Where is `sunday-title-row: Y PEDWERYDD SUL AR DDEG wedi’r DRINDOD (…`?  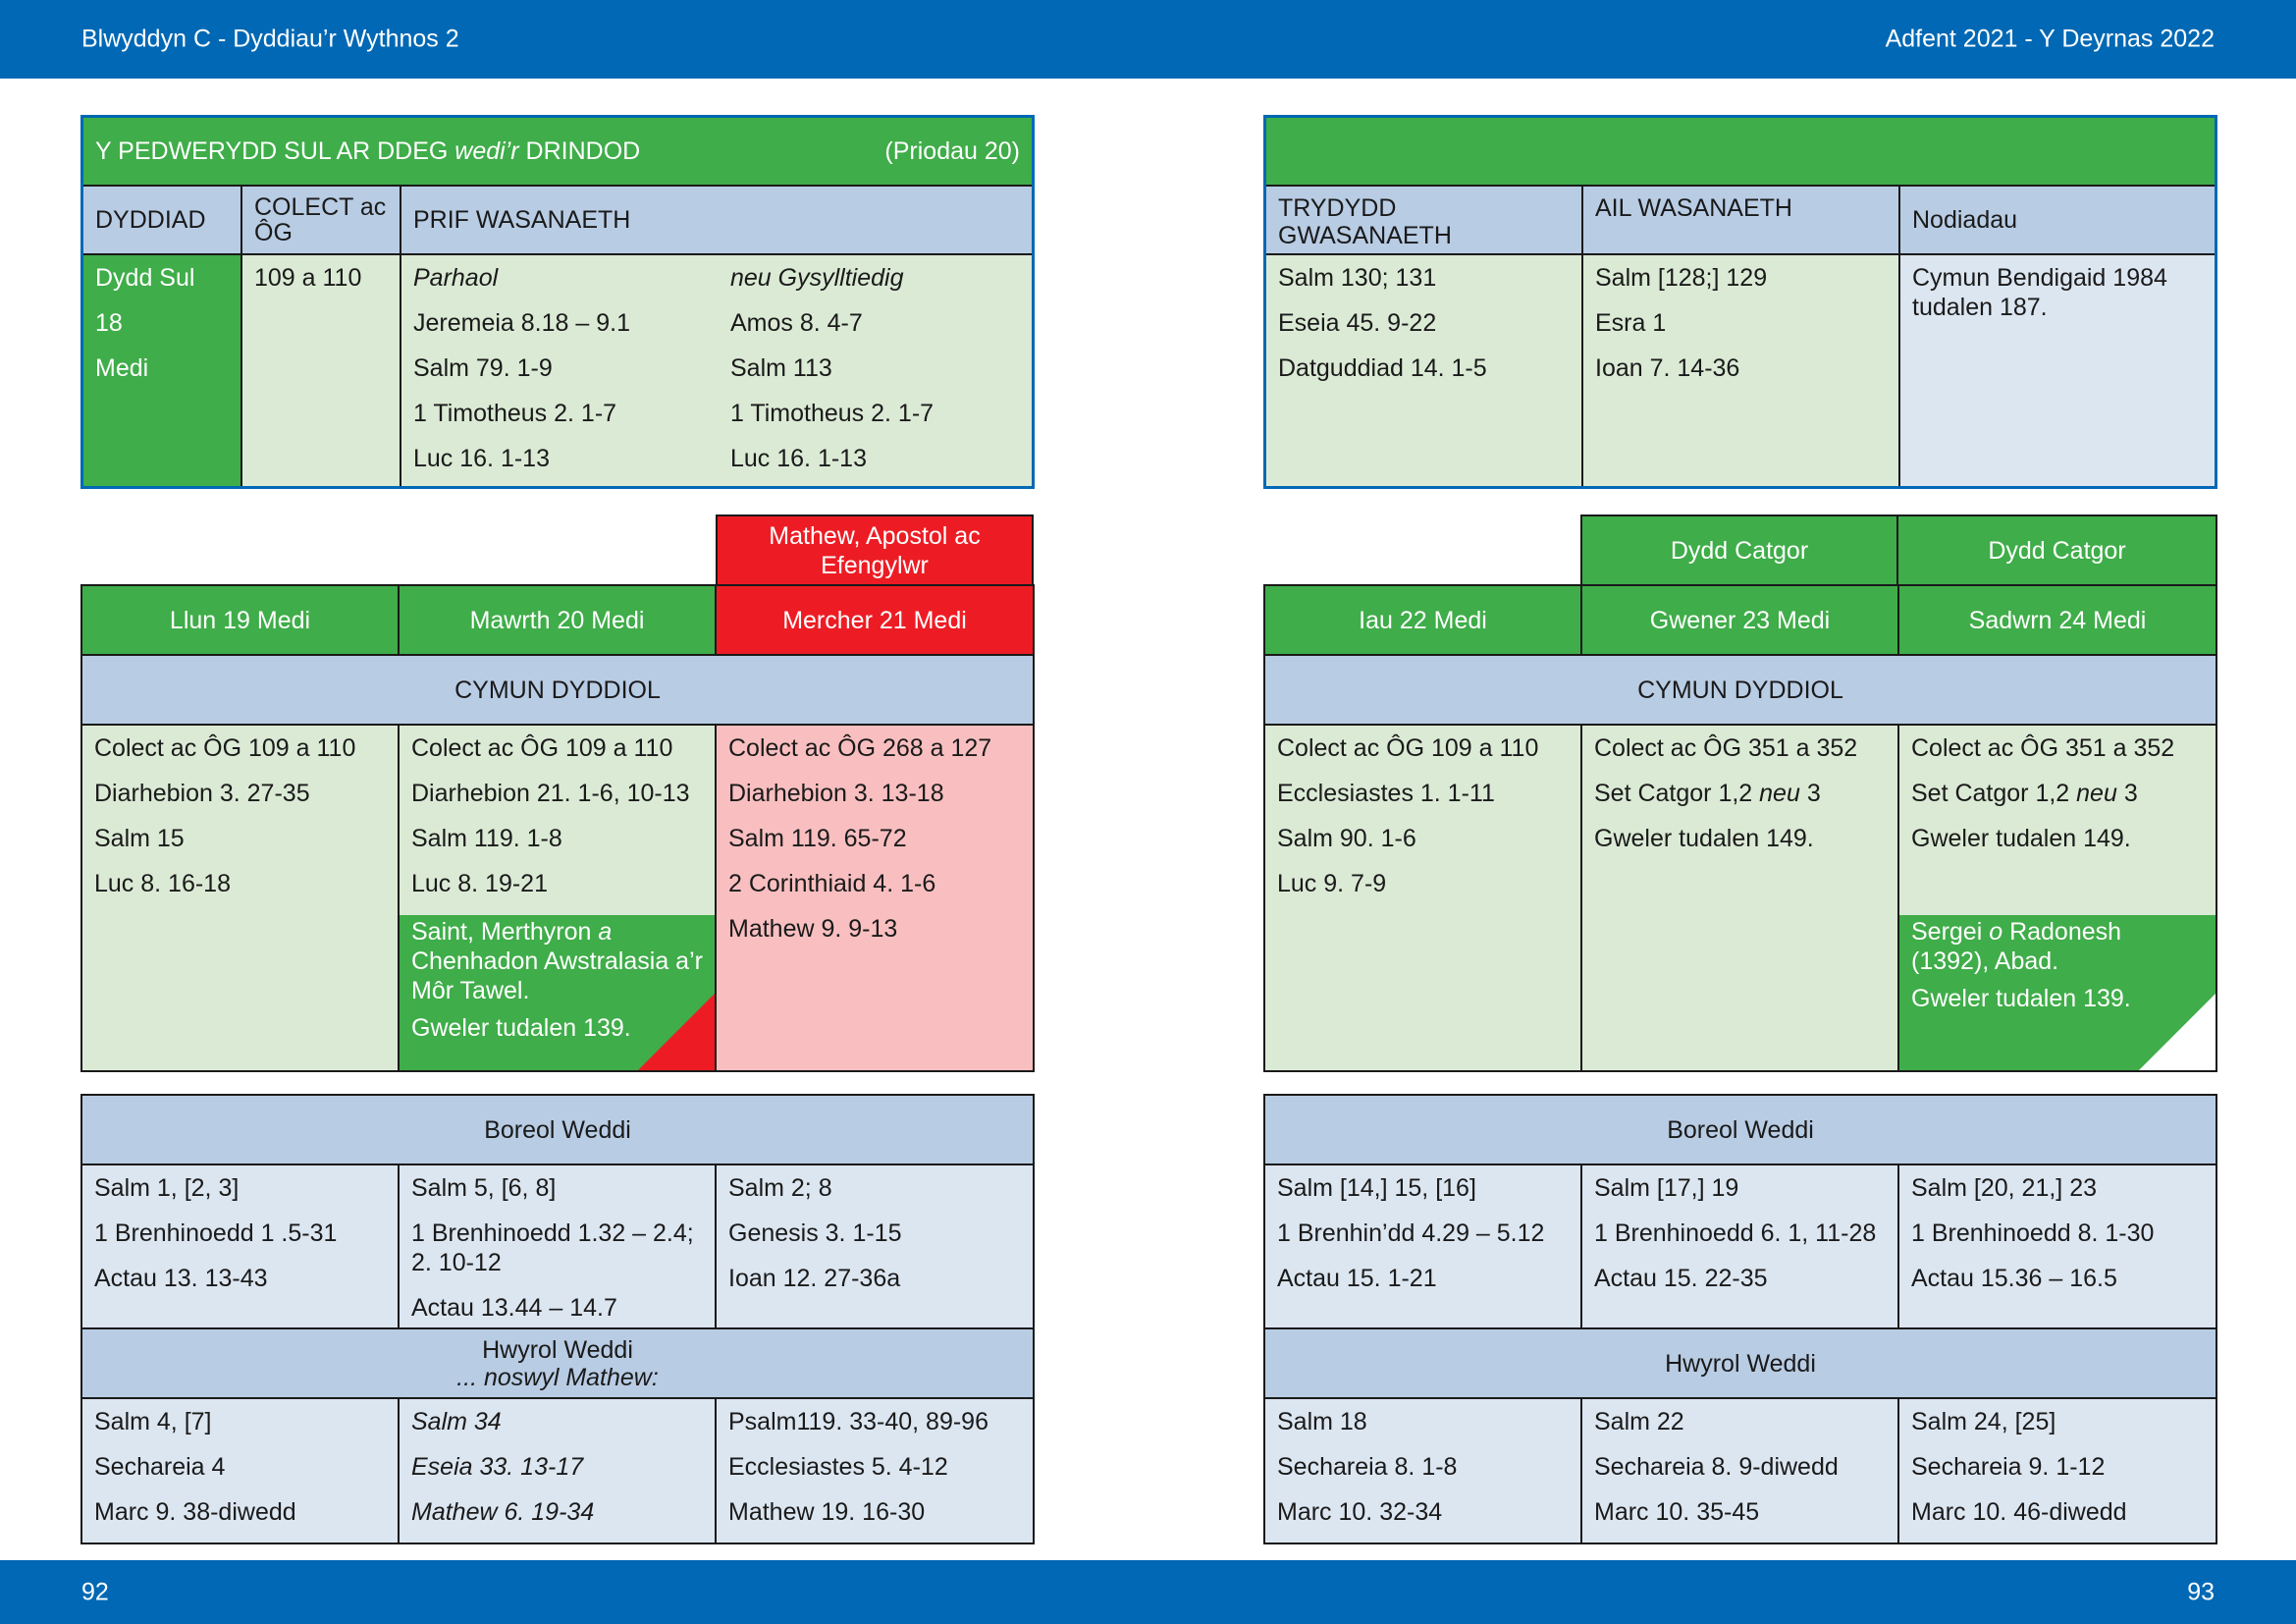 sunday-title-row: Y PEDWERYDD SUL AR DDEG wedi’r DRINDOD (… is located at coordinates (557, 152).